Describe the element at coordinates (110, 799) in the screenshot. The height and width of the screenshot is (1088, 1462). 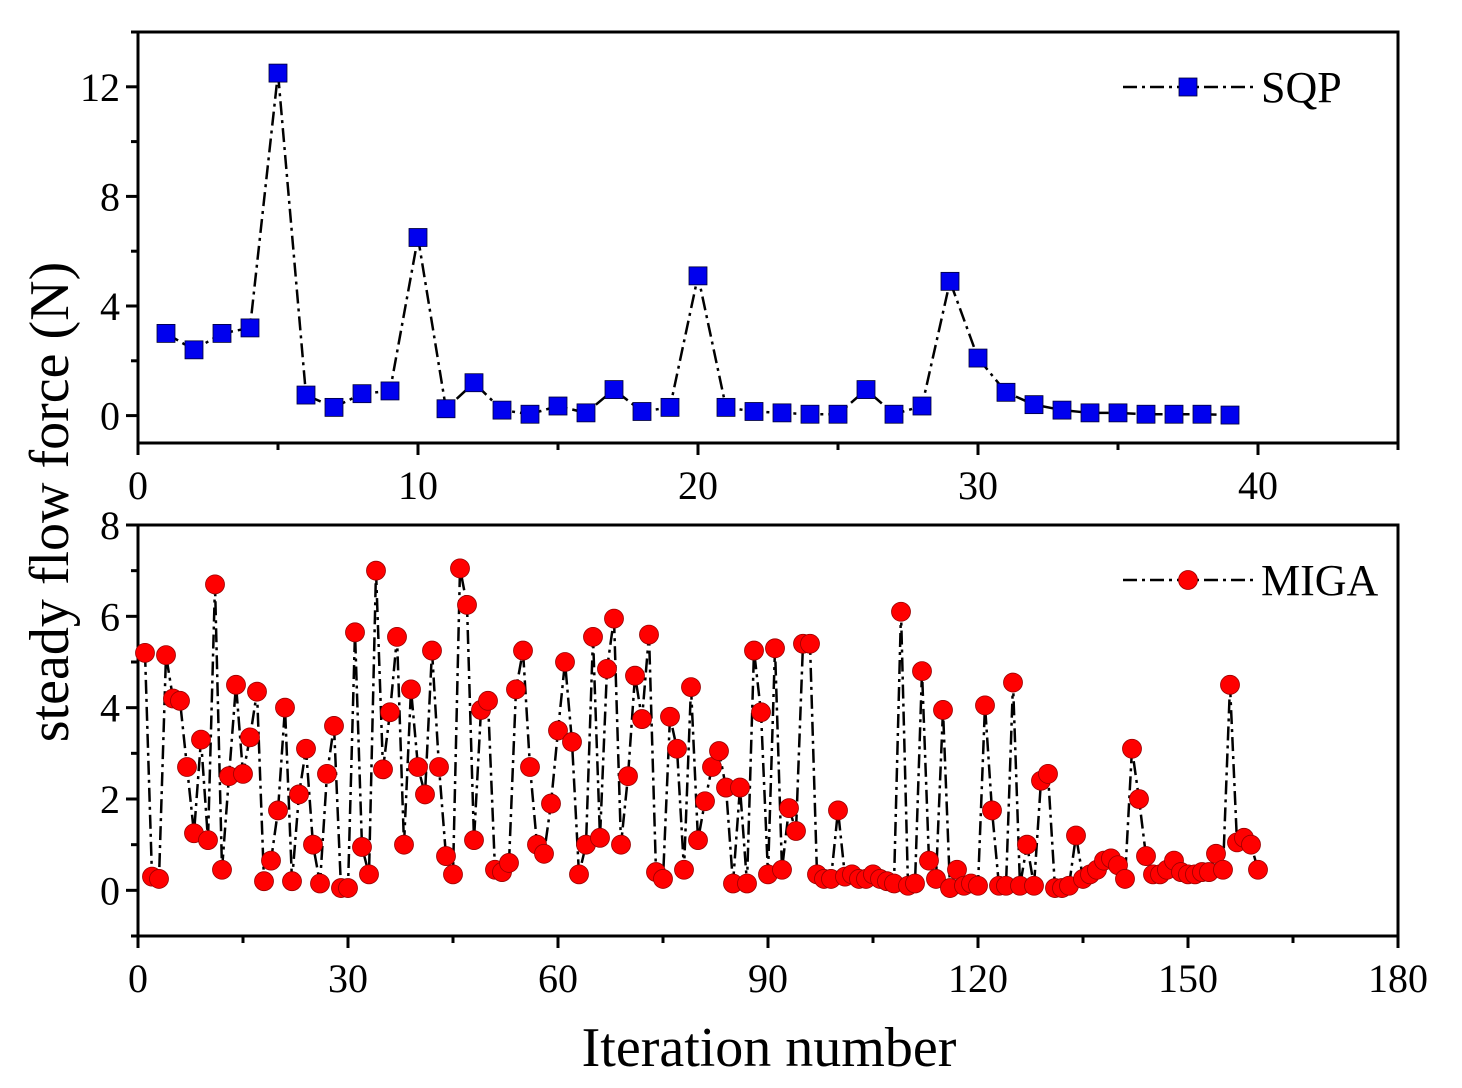
I see `y-tick-label-bottom: 2` at that location.